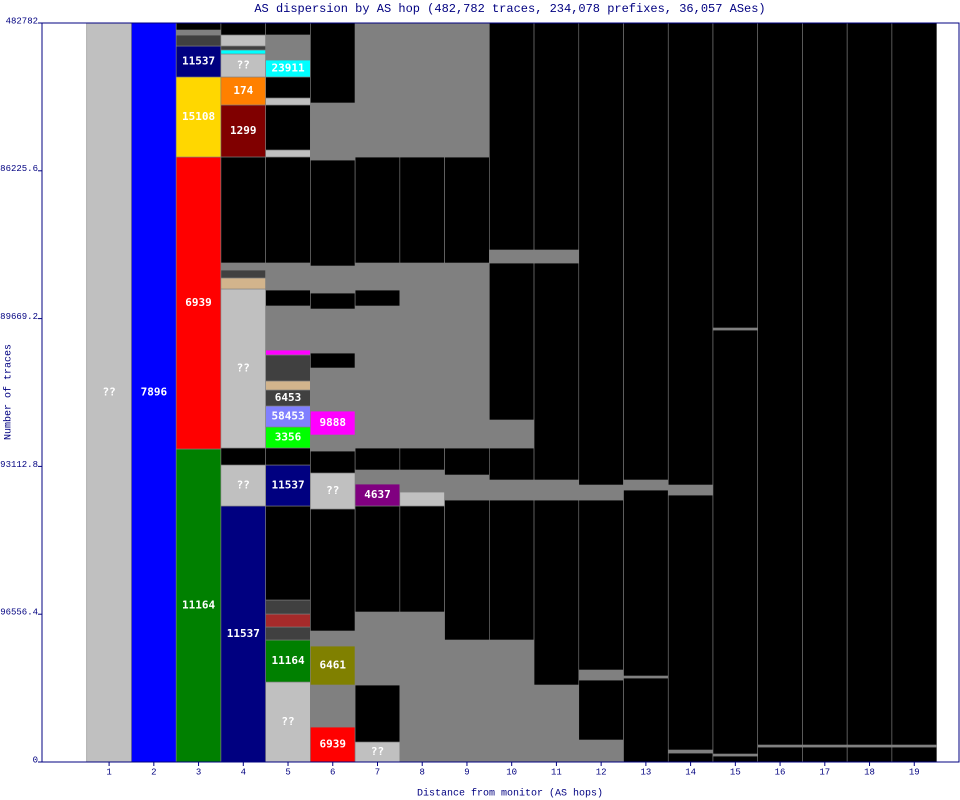 The height and width of the screenshot is (800, 960). Describe the element at coordinates (510, 794) in the screenshot. I see `x-axis-label: Distance from monitor (AS hops)` at that location.